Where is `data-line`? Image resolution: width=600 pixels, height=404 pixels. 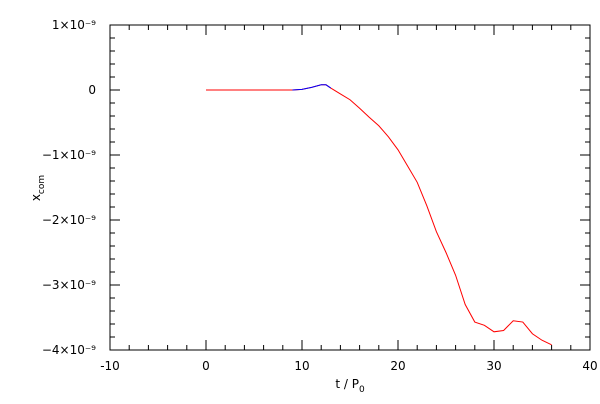 data-line is located at coordinates (312, 87).